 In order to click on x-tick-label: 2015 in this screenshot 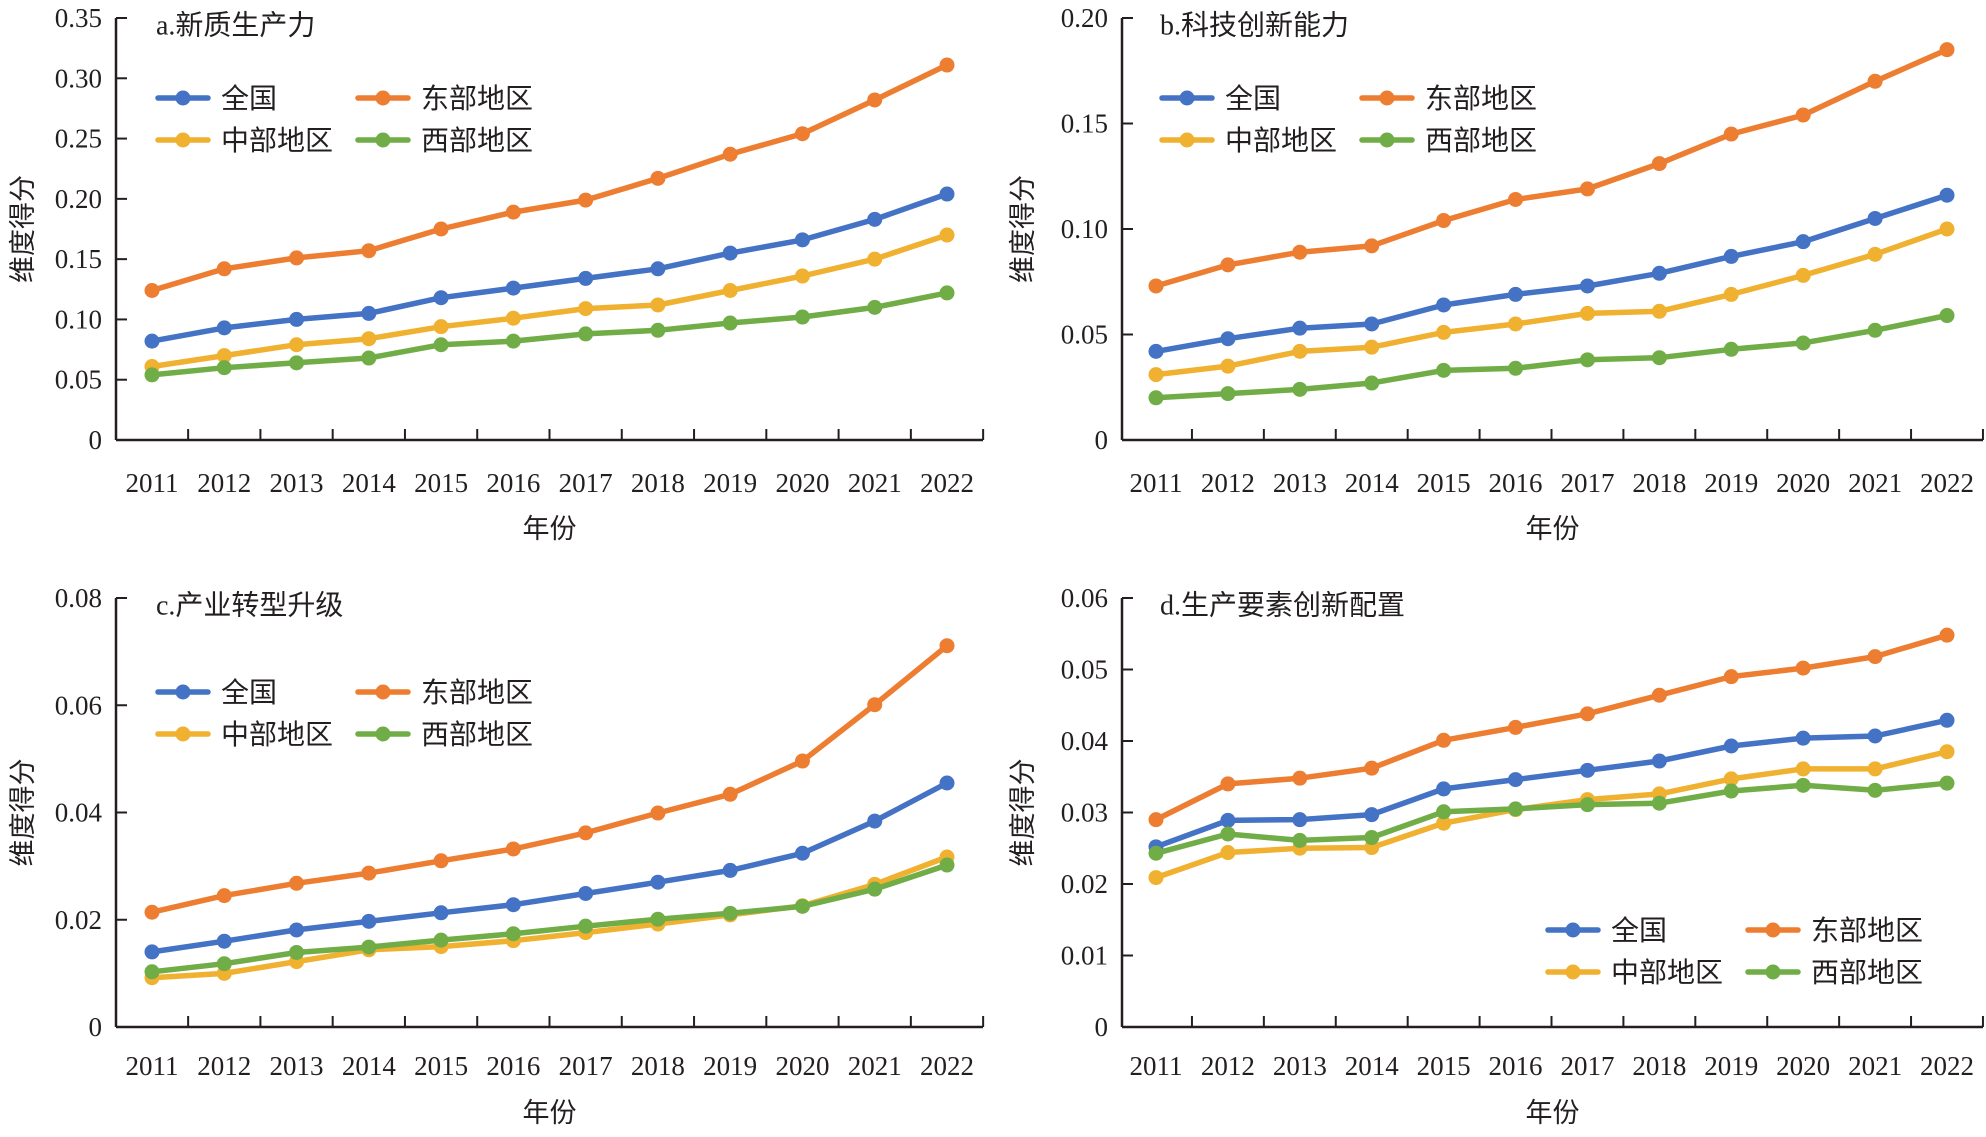, I will do `click(441, 1066)`.